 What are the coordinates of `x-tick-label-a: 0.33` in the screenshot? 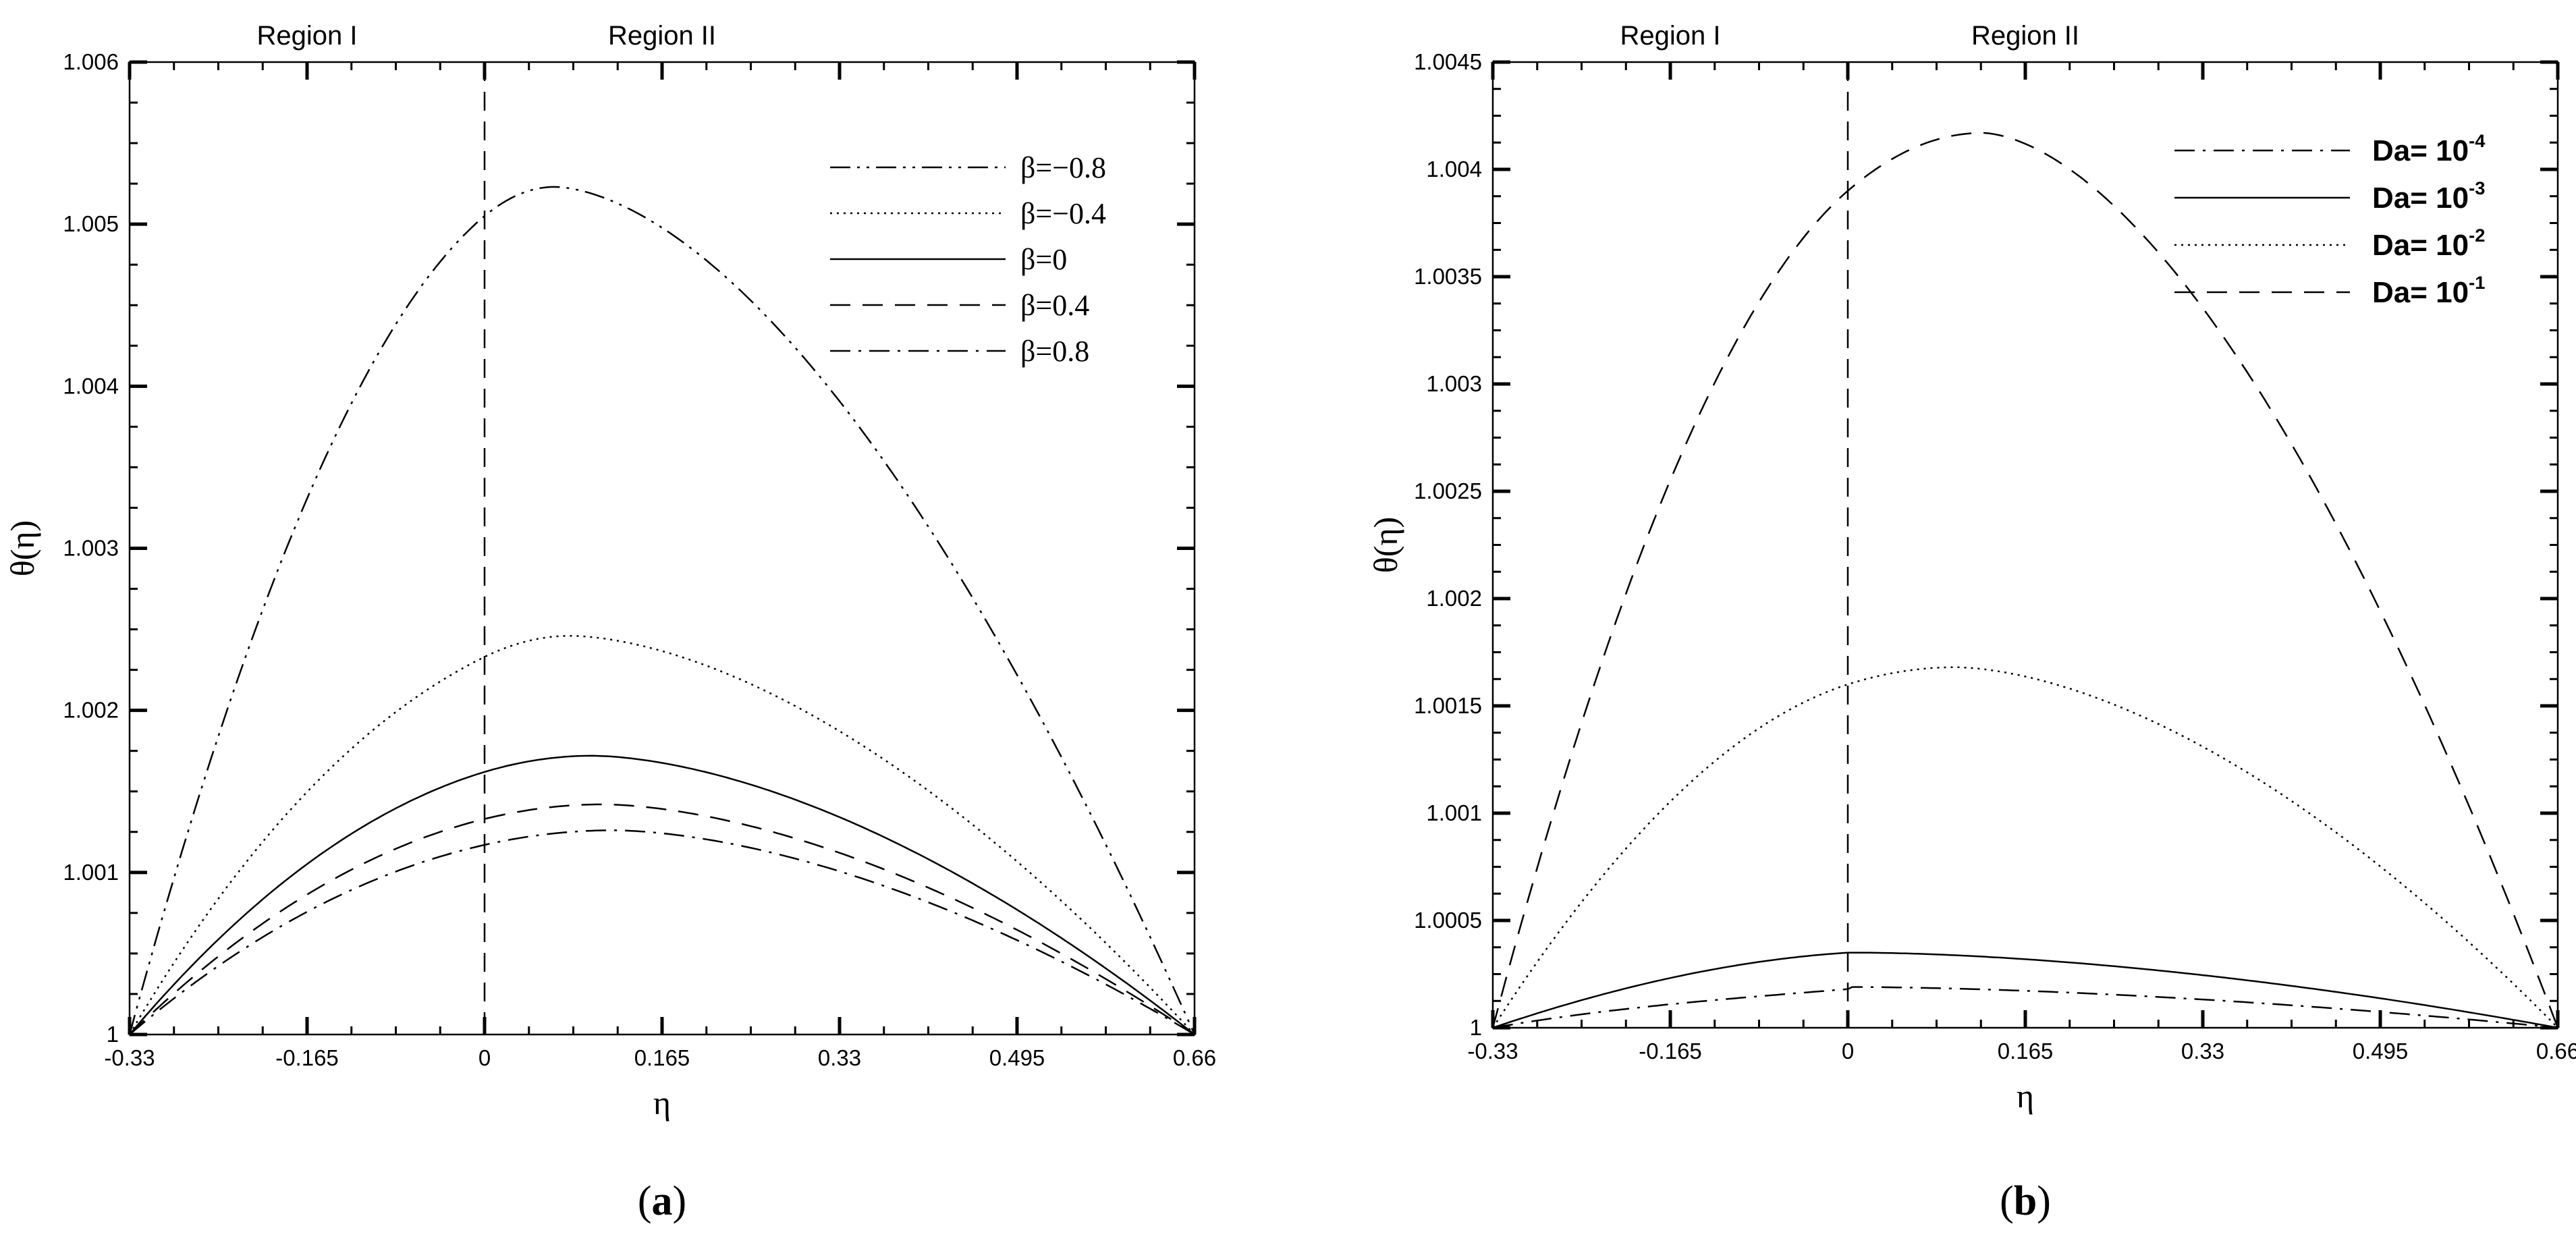 It's located at (840, 1057).